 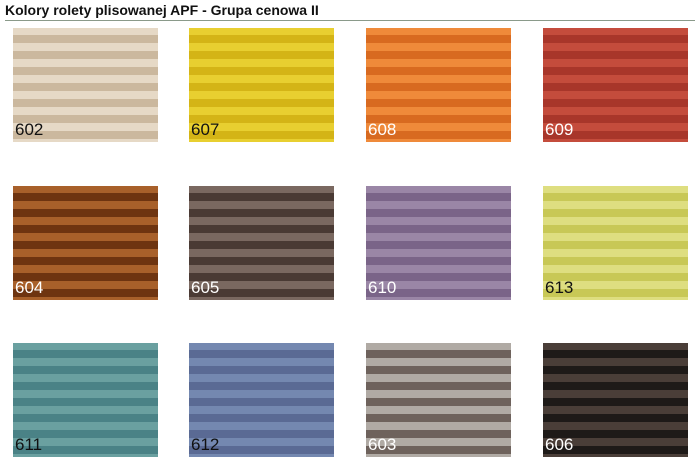 What do you see at coordinates (350, 20) in the screenshot?
I see `title-divider` at bounding box center [350, 20].